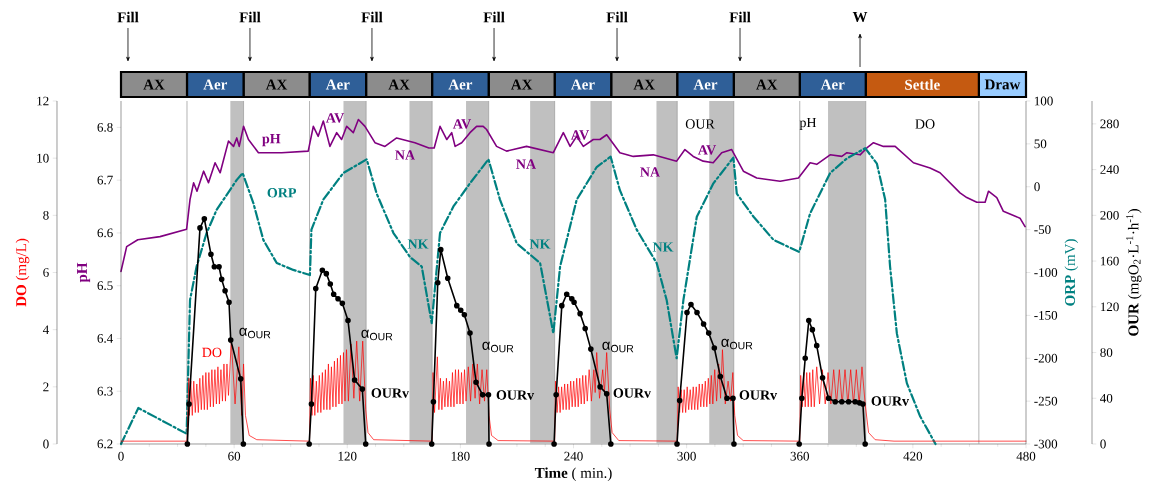 The image size is (1163, 504). What do you see at coordinates (105, 444) in the screenshot?
I see `y2-tick-label: 6.2` at bounding box center [105, 444].